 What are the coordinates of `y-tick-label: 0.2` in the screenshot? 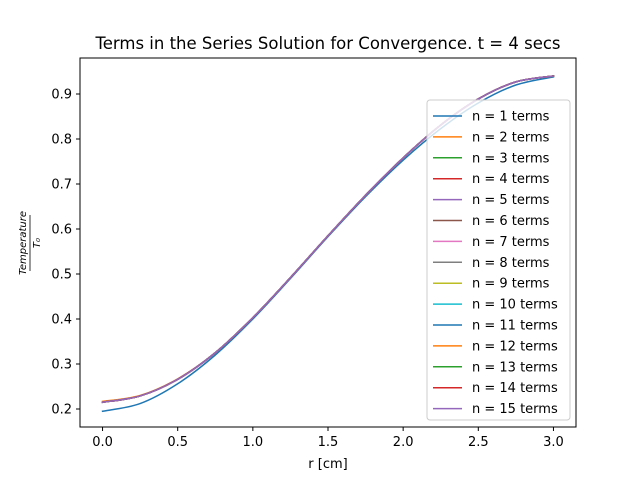 It's located at (61, 410).